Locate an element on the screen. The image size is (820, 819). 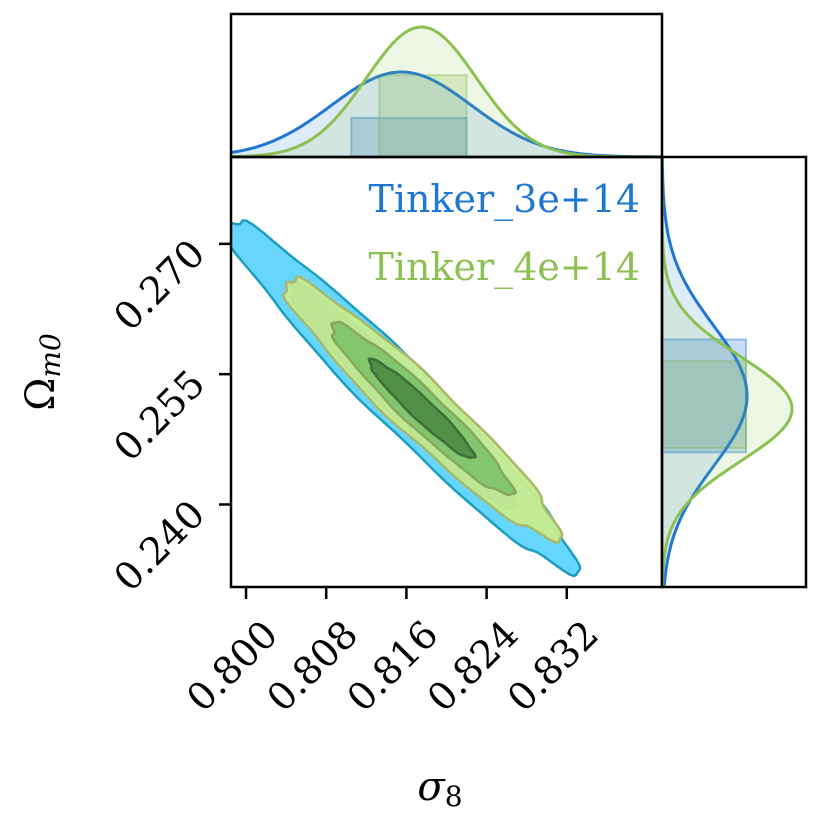
top-band-tinker-4e14 is located at coordinates (423, 115).